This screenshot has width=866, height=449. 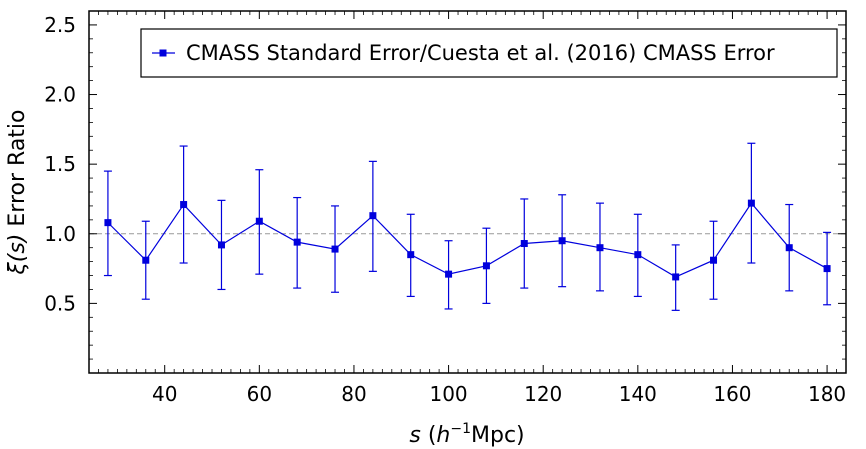 What do you see at coordinates (259, 394) in the screenshot?
I see `x-tick-label: 60` at bounding box center [259, 394].